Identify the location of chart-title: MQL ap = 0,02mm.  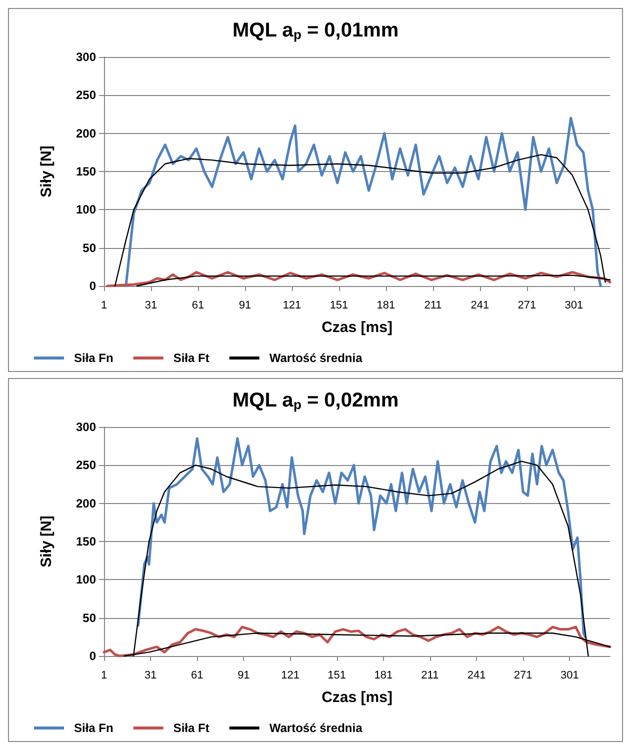
(315, 401).